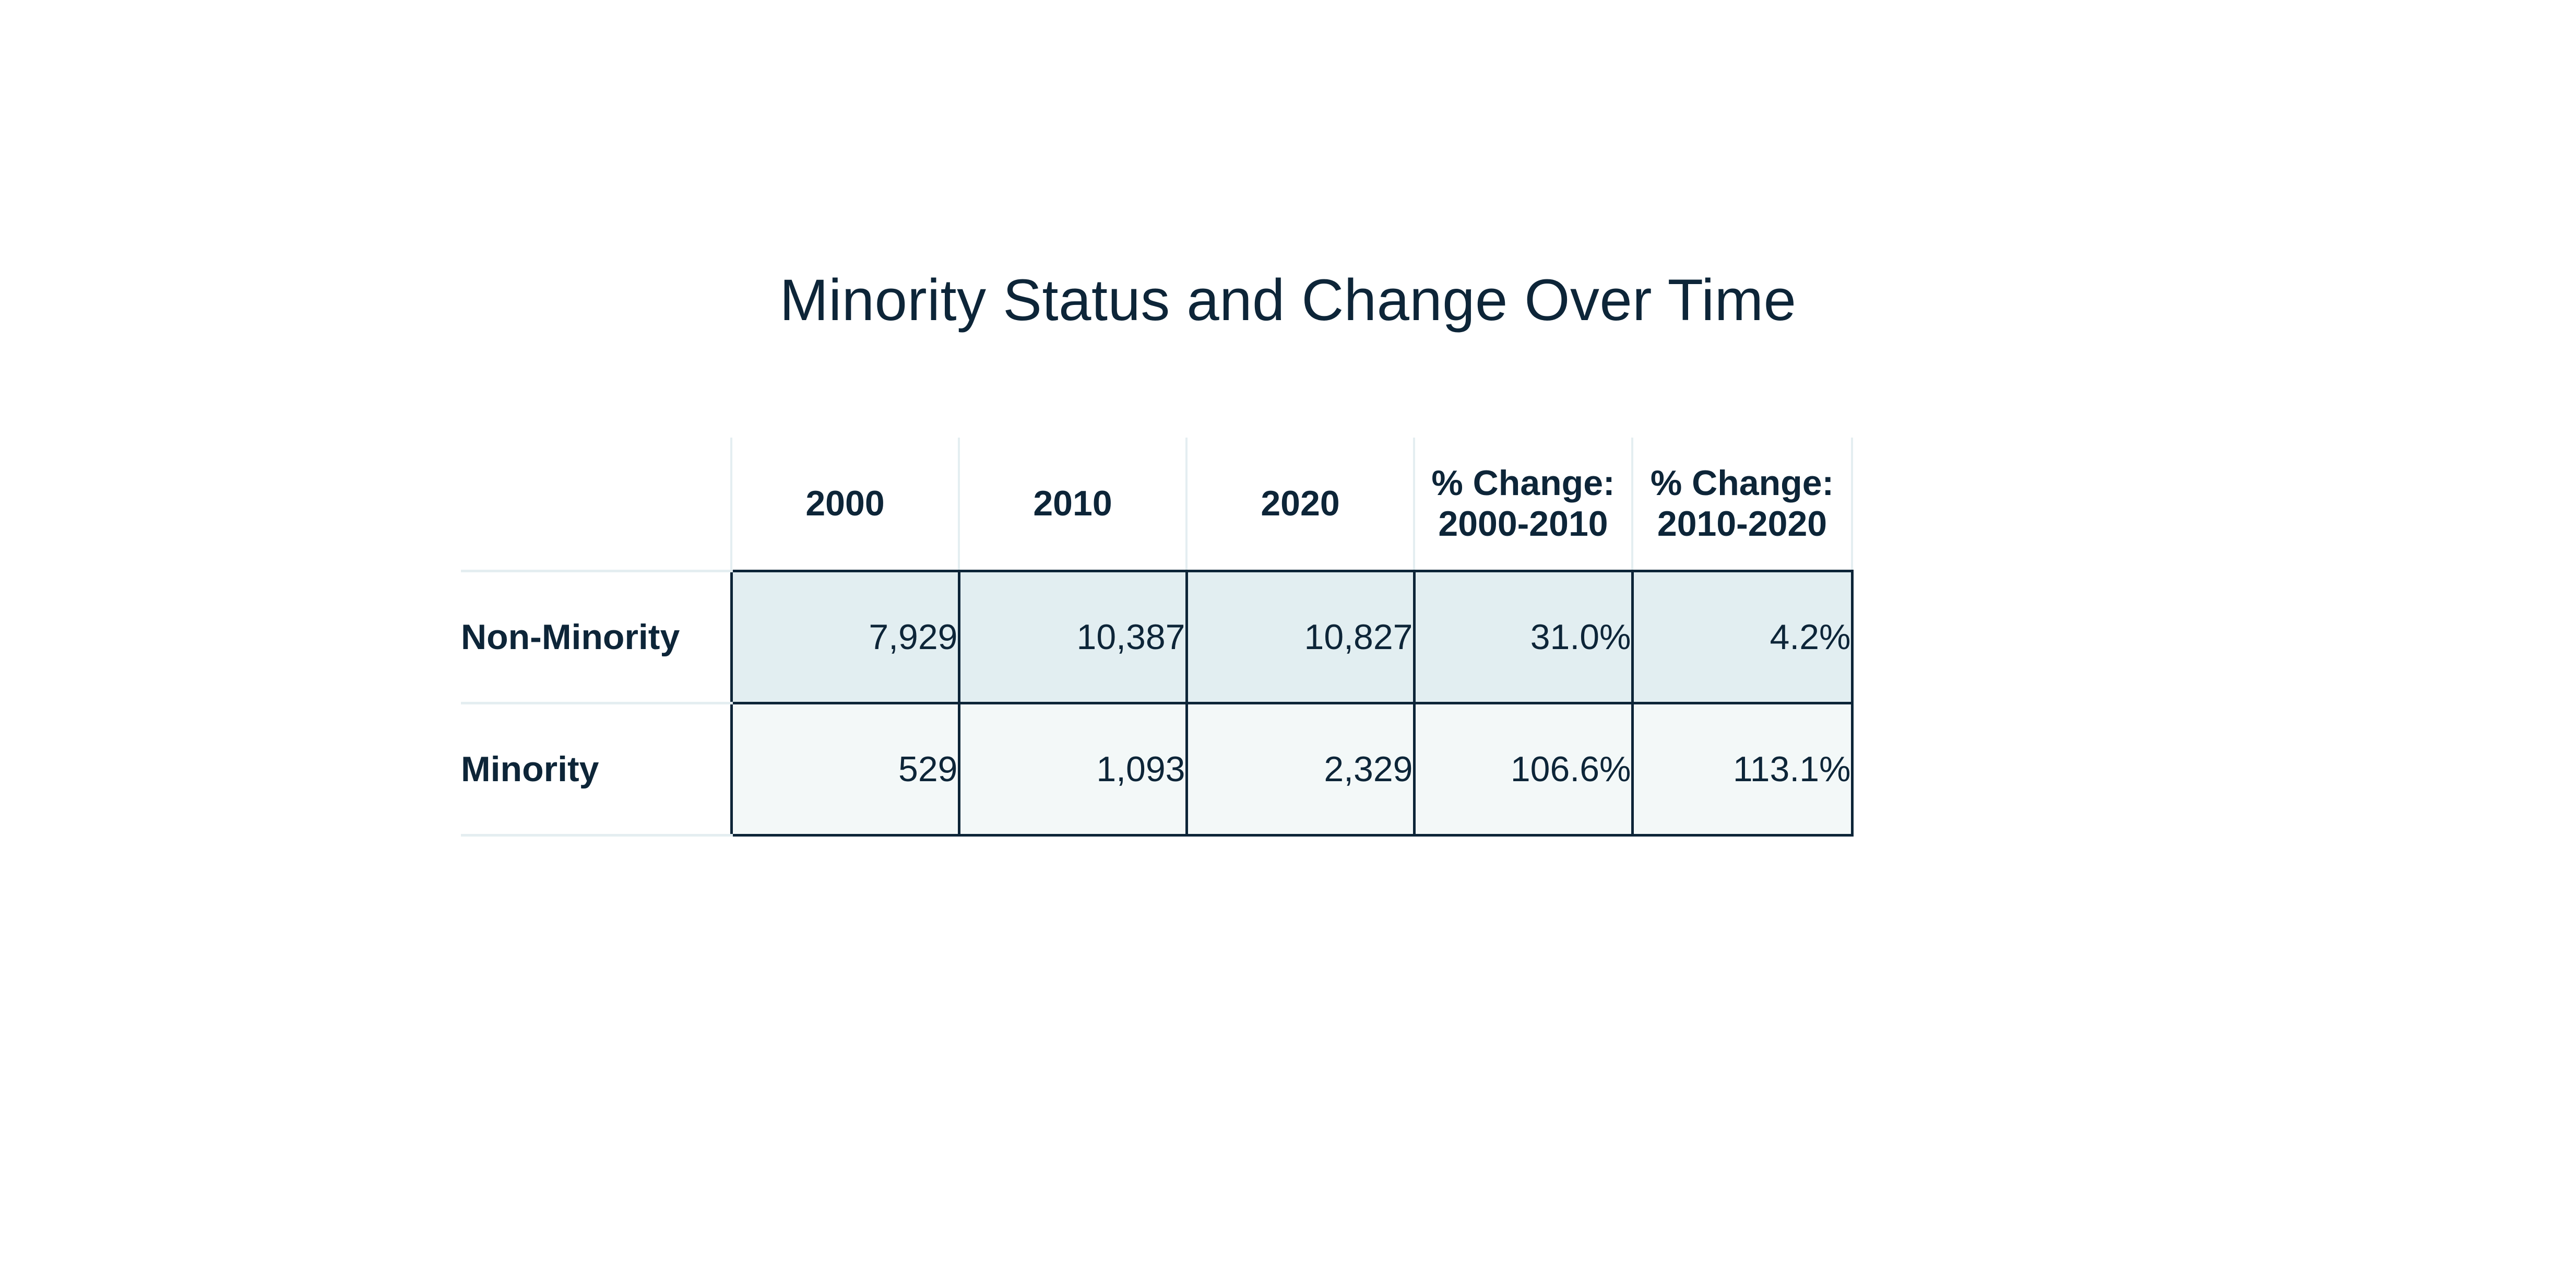 The width and height of the screenshot is (2576, 1271). Describe the element at coordinates (1072, 769) in the screenshot. I see `cell-minority-2010: 1,093` at that location.